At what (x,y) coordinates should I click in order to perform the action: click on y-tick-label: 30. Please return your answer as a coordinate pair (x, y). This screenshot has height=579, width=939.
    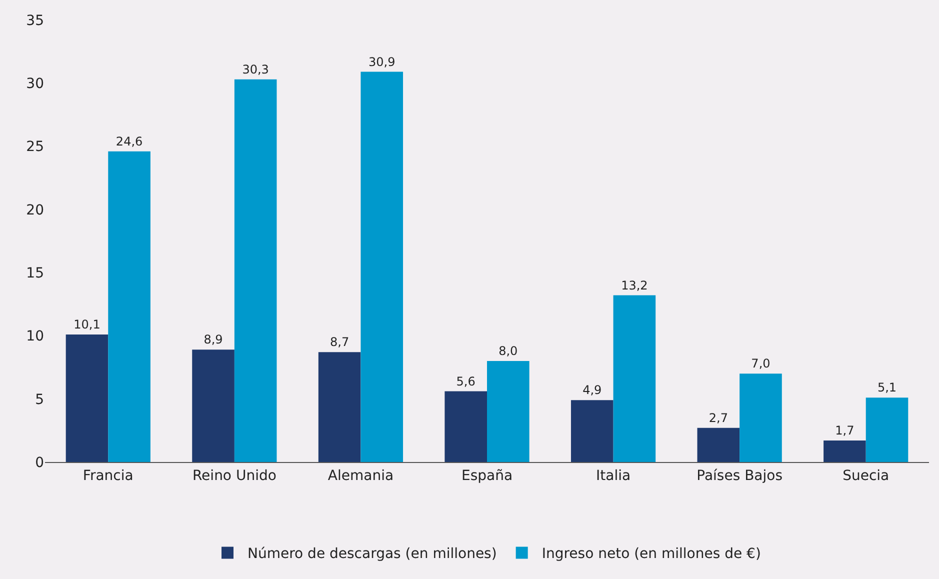
    Looking at the image, I should click on (35, 84).